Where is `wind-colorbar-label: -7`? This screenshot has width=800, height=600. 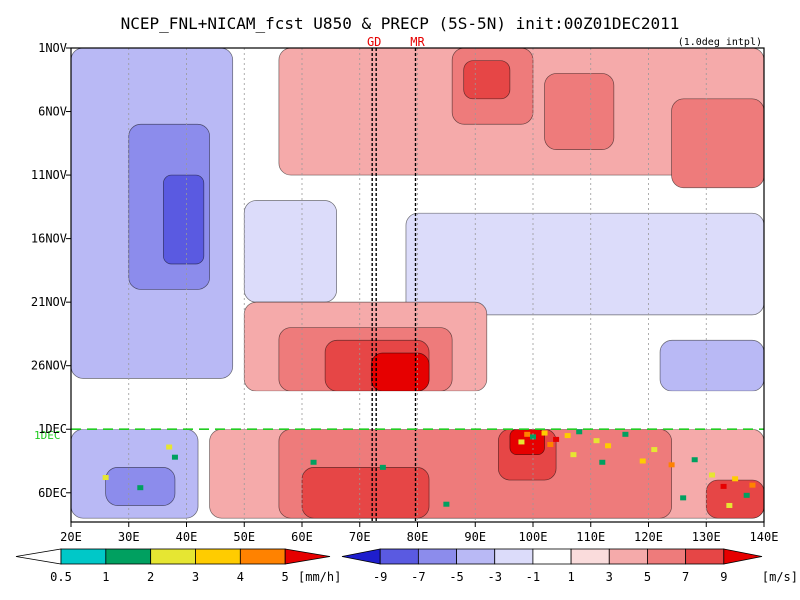 wind-colorbar-label: -7 is located at coordinates (418, 577).